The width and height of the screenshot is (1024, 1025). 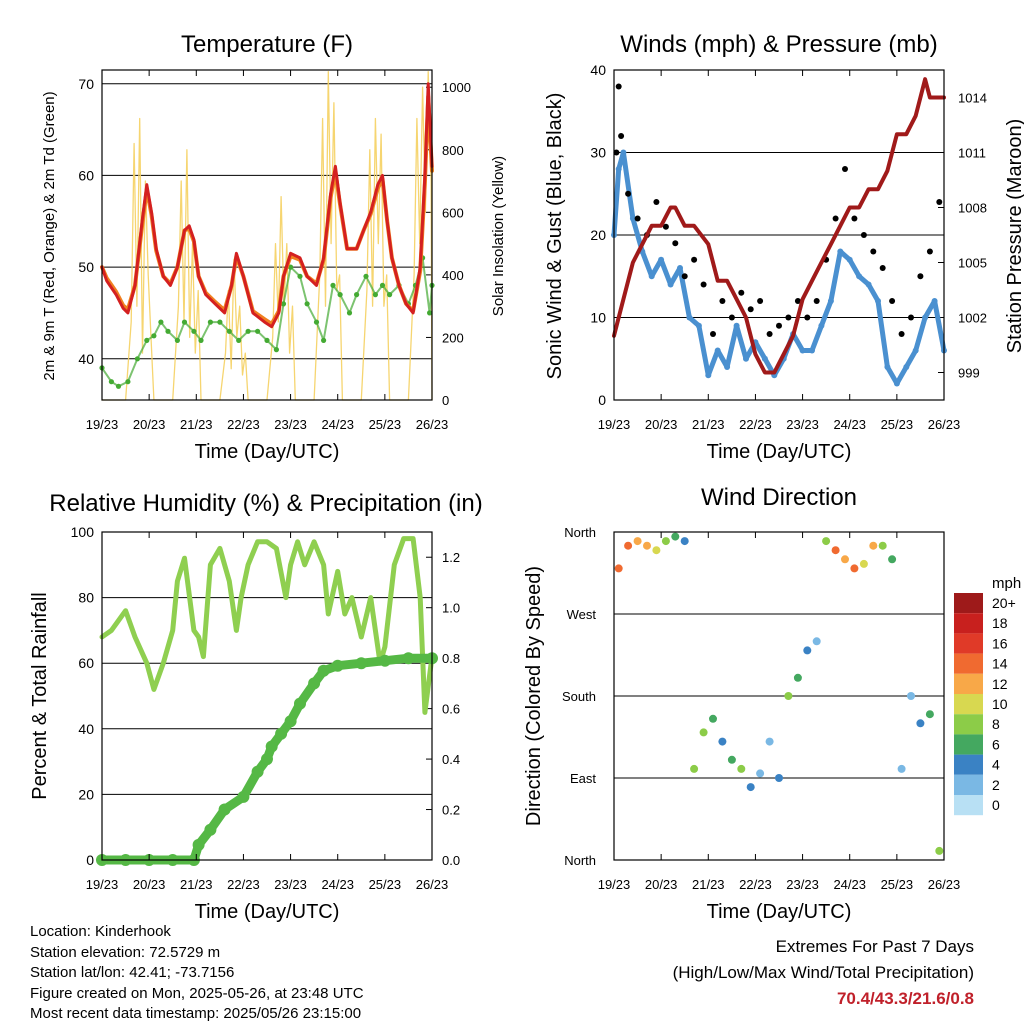 I want to click on humidity-y-tick-label: 60, so click(x=86, y=663).